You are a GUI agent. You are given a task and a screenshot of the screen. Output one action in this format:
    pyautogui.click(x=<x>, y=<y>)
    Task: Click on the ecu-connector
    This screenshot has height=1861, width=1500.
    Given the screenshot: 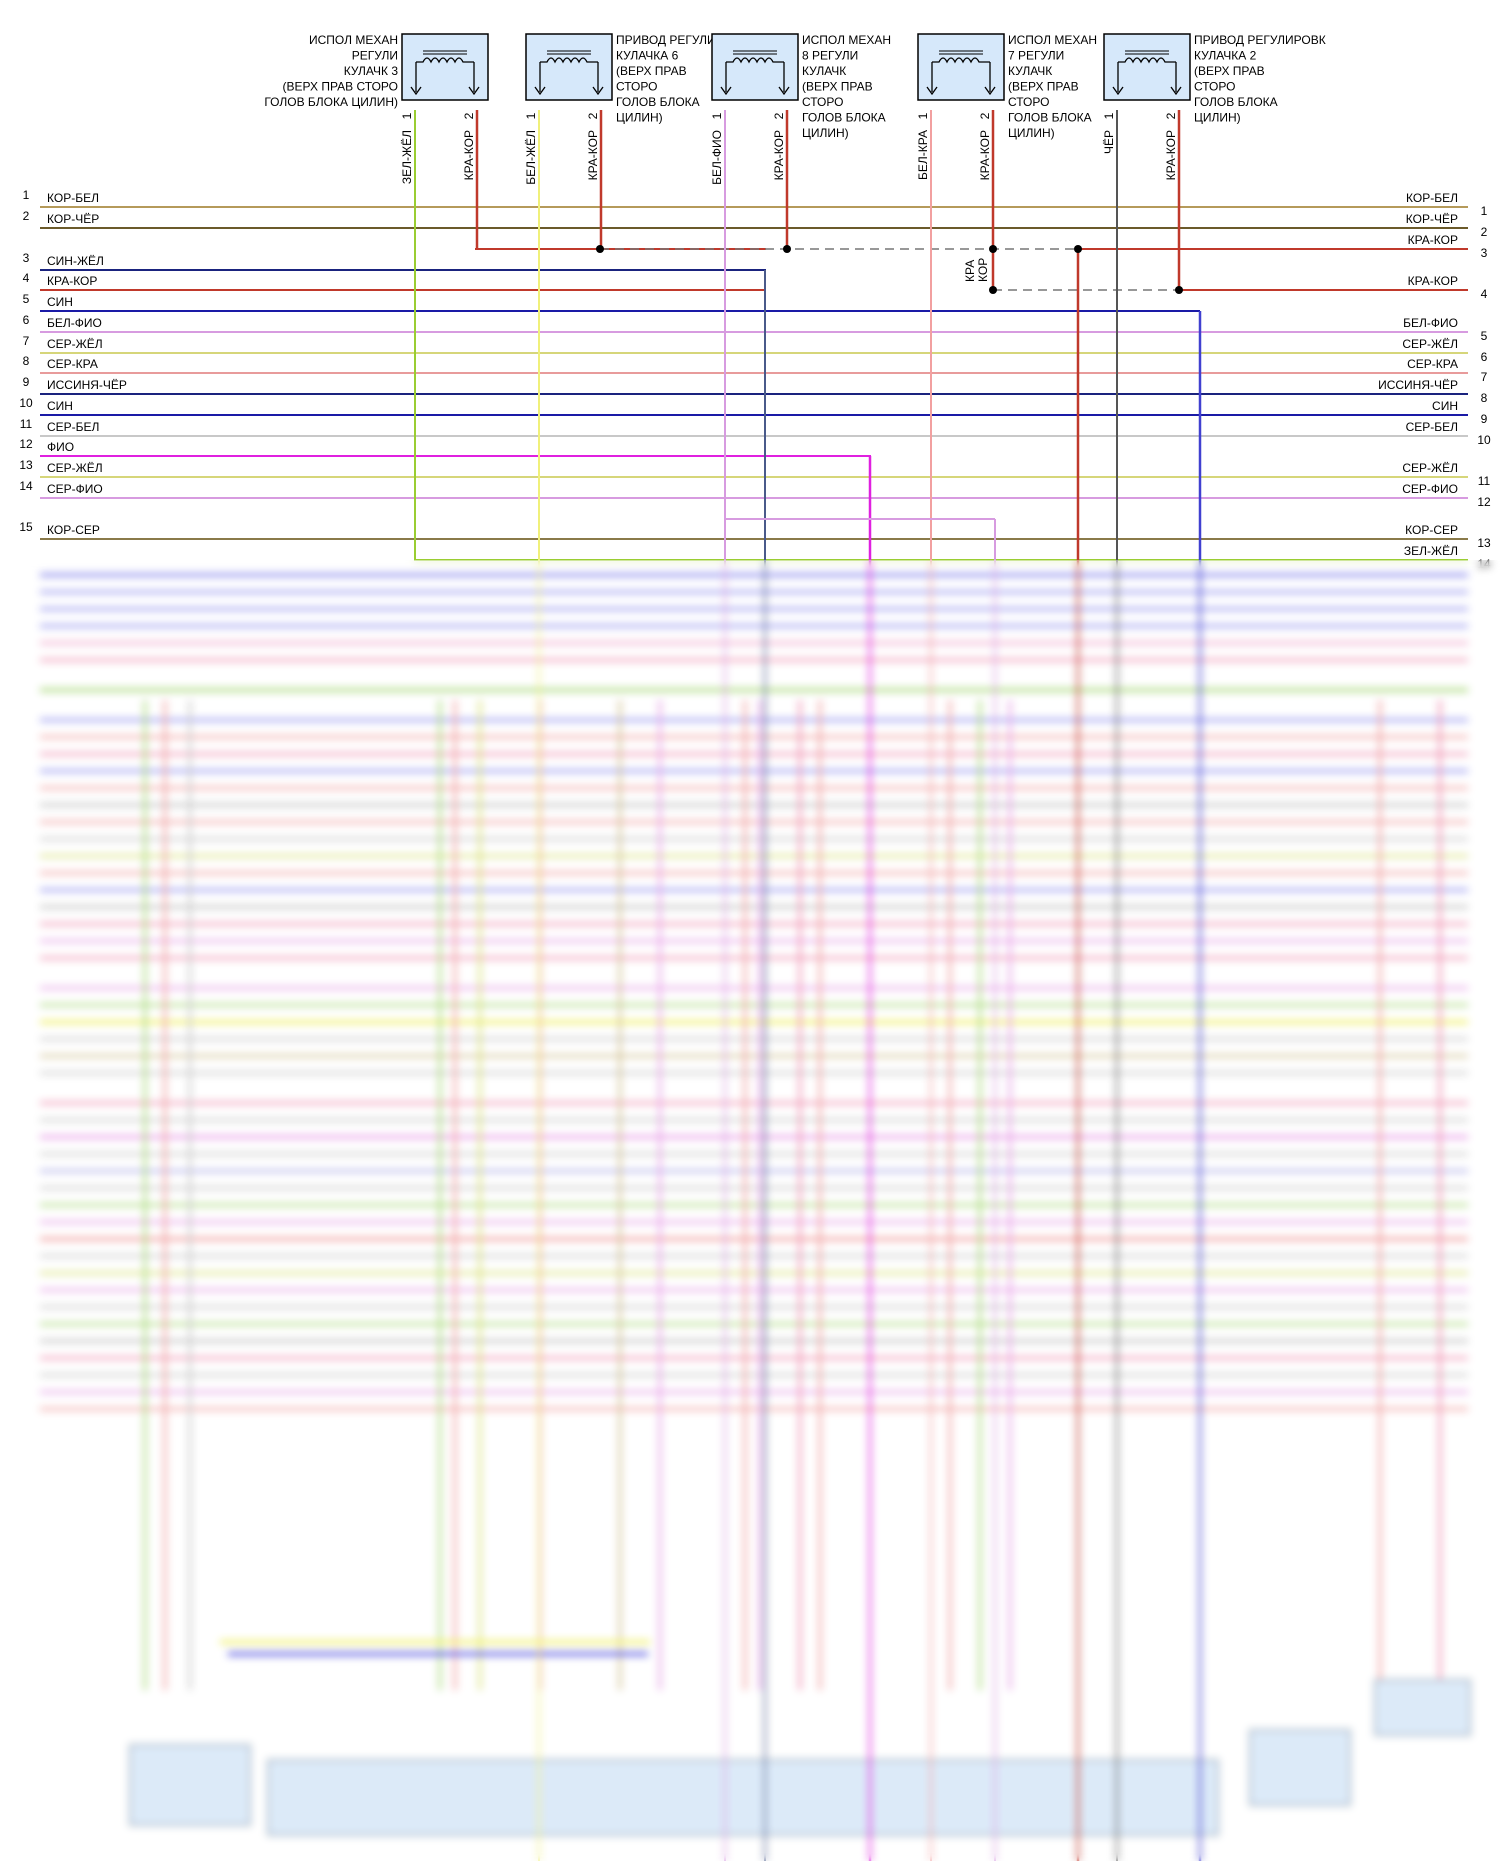 What is the action you would take?
    pyautogui.click(x=743, y=1797)
    